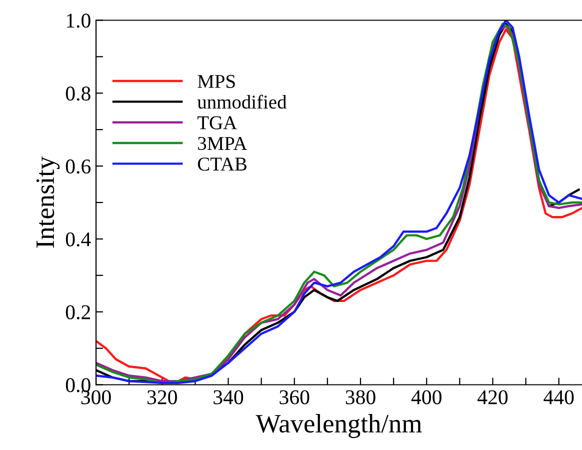  What do you see at coordinates (217, 123) in the screenshot?
I see `legend-label: TGA` at bounding box center [217, 123].